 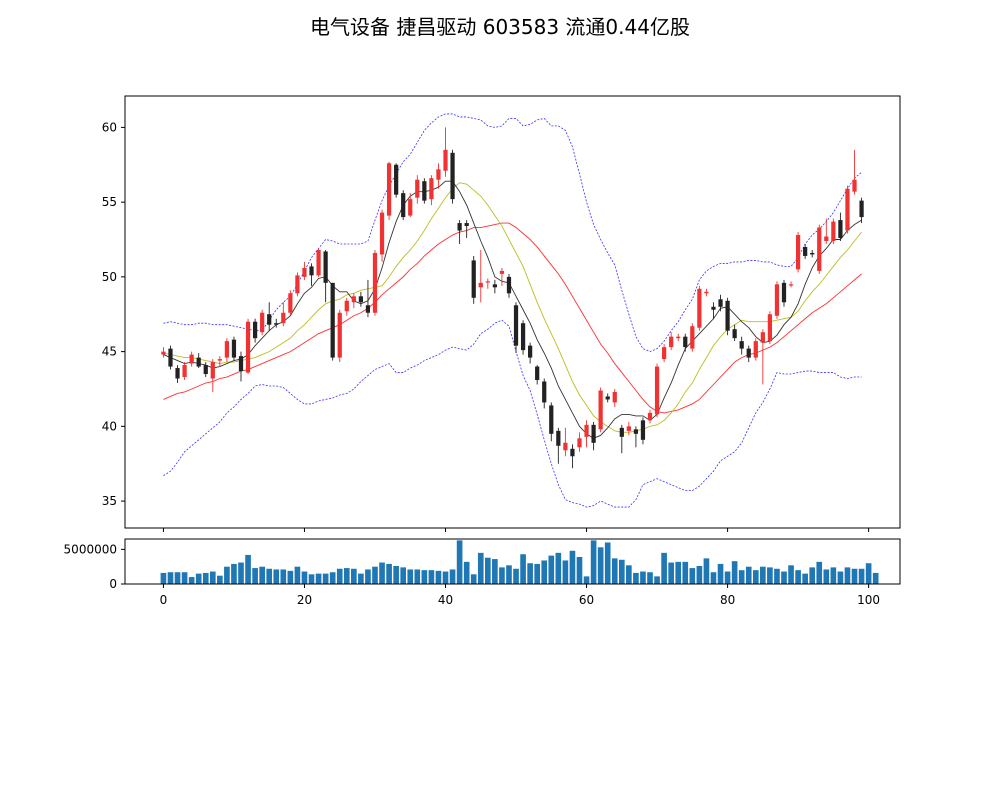 What do you see at coordinates (519, 562) in the screenshot?
I see `volume-bars` at bounding box center [519, 562].